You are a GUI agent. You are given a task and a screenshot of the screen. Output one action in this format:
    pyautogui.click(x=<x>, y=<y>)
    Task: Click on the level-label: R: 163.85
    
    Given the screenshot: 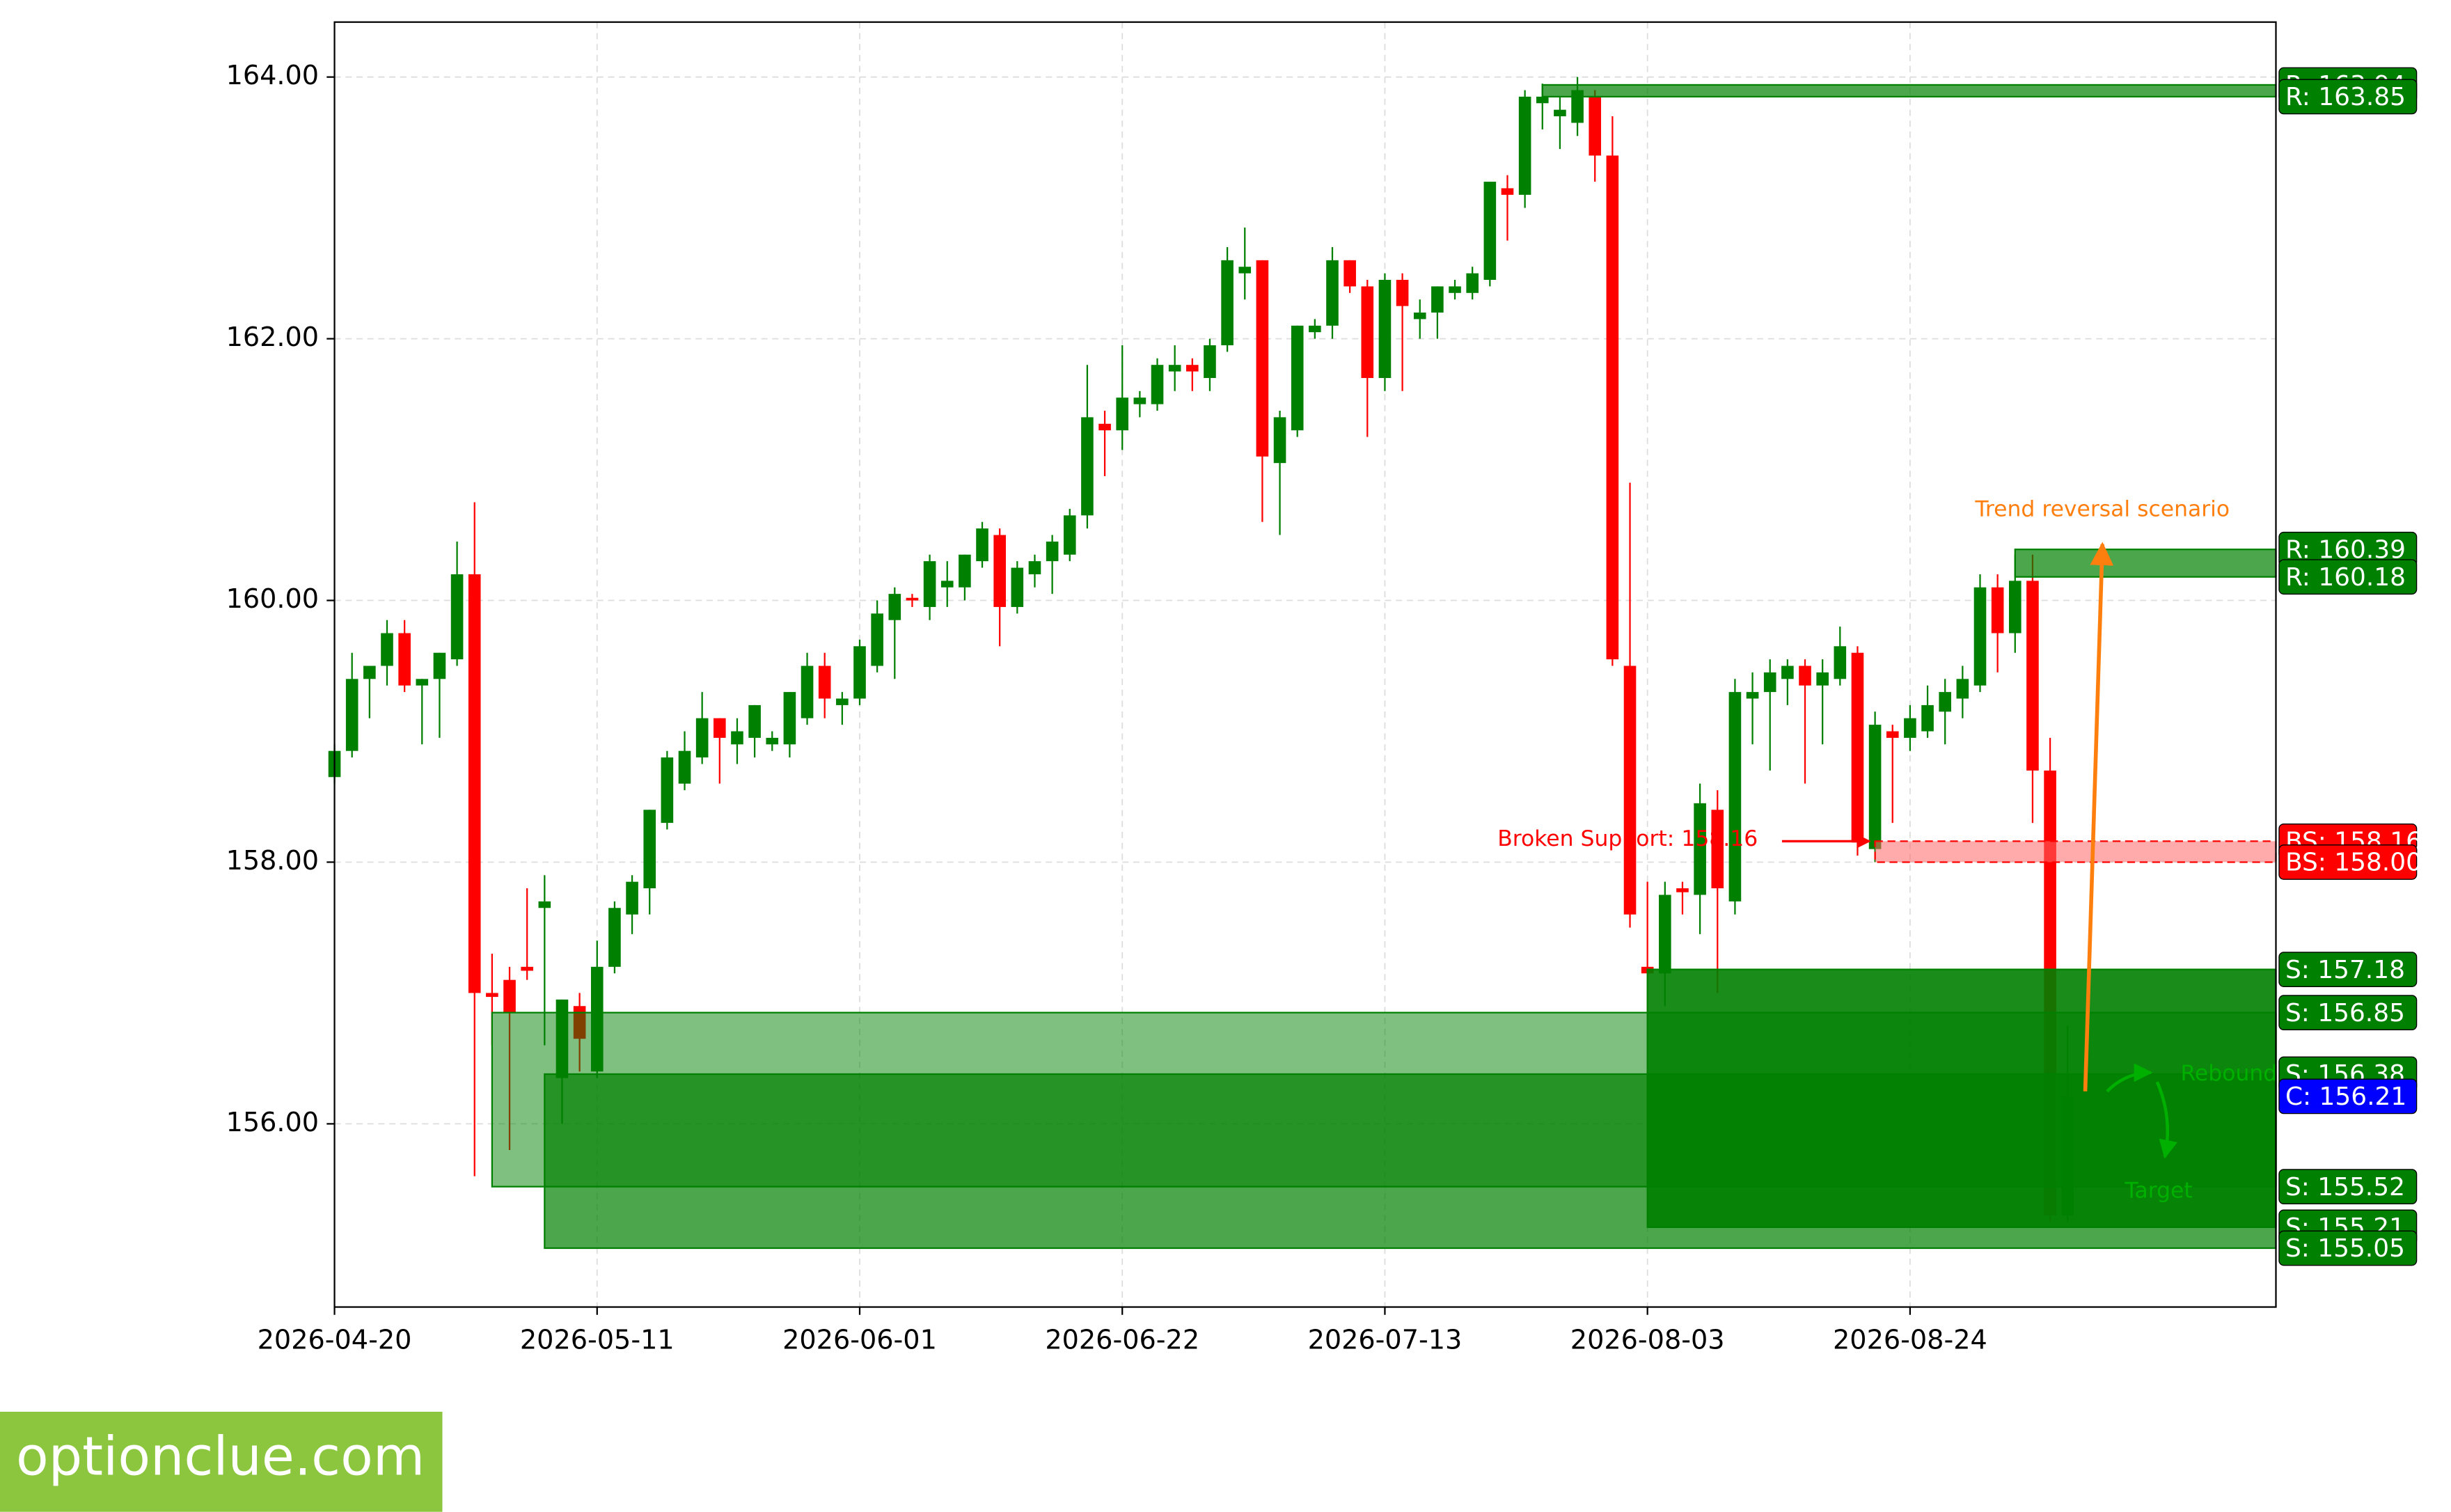 What is the action you would take?
    pyautogui.click(x=2345, y=97)
    